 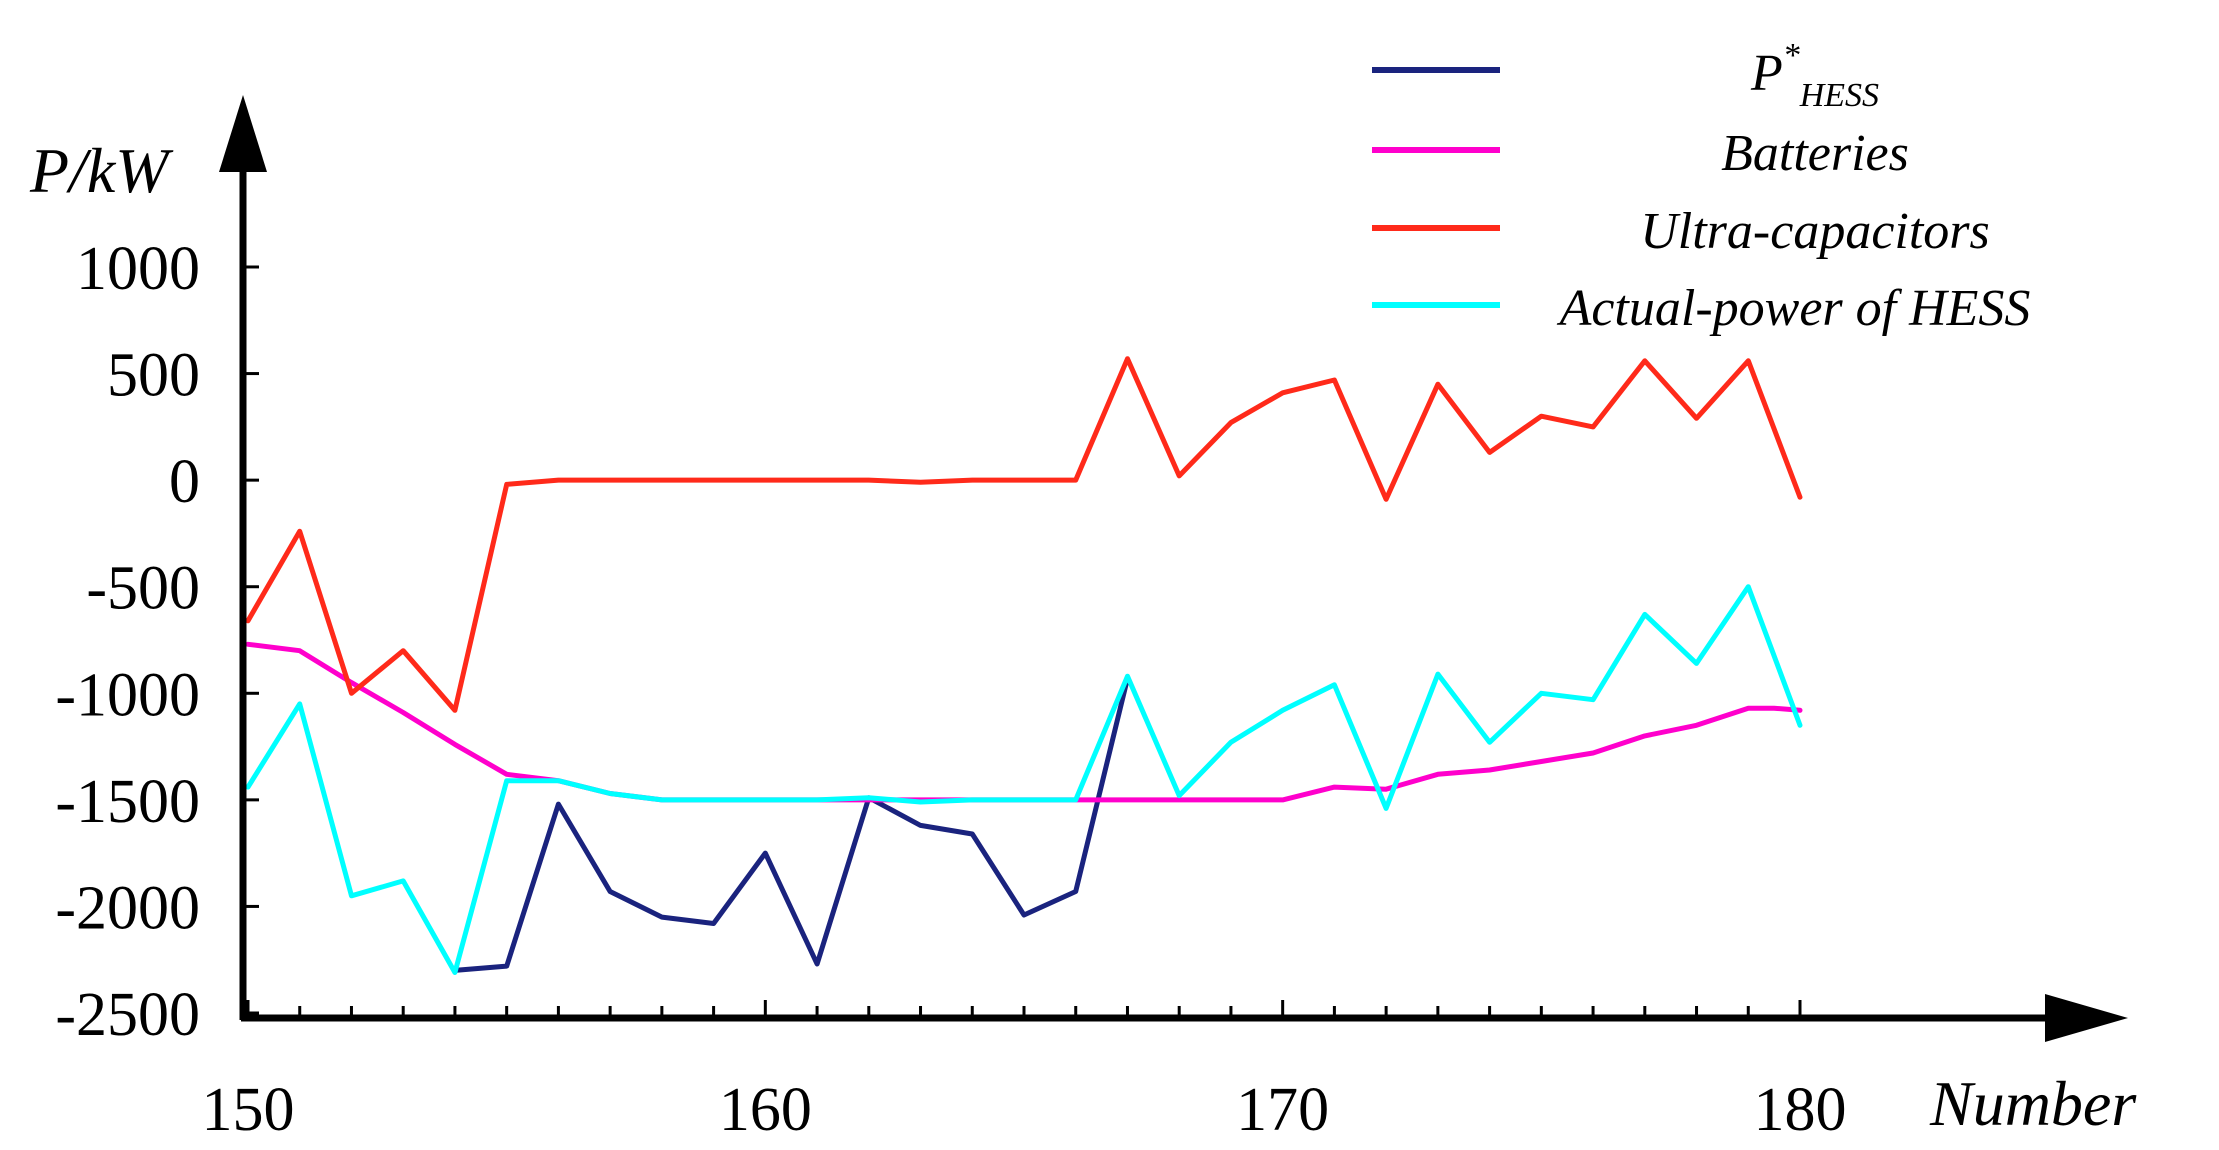 What do you see at coordinates (1800, 1110) in the screenshot?
I see `x-tick-label: 180` at bounding box center [1800, 1110].